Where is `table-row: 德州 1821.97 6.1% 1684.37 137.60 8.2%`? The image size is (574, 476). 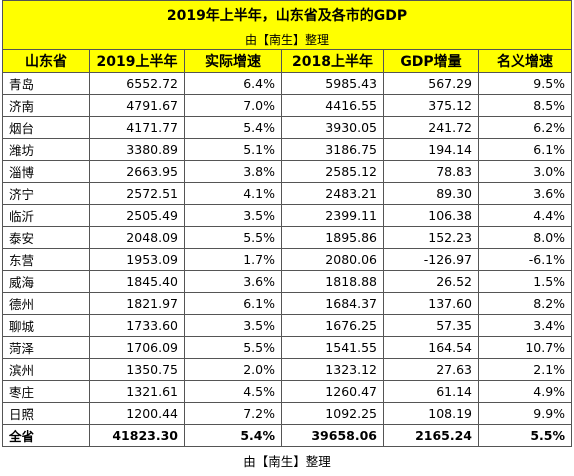 table-row: 德州 1821.97 6.1% 1684.37 137.60 8.2% is located at coordinates (287, 303).